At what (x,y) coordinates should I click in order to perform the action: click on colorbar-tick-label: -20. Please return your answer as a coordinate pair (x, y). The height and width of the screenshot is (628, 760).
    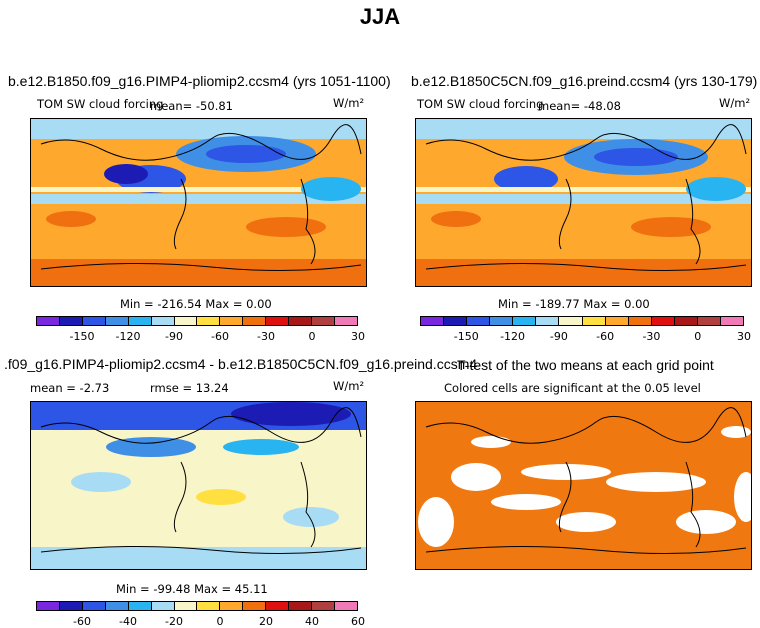
    Looking at the image, I should click on (174, 621).